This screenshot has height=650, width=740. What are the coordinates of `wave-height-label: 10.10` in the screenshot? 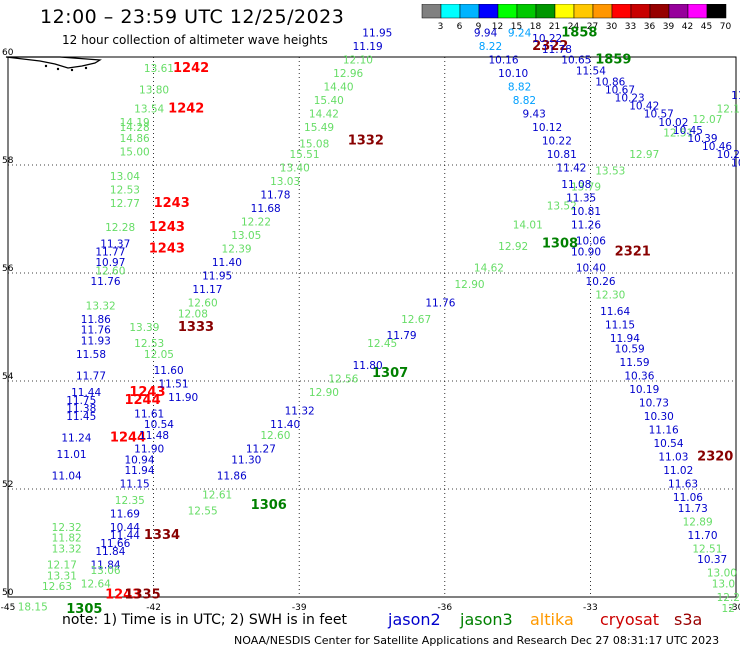 It's located at (513, 74).